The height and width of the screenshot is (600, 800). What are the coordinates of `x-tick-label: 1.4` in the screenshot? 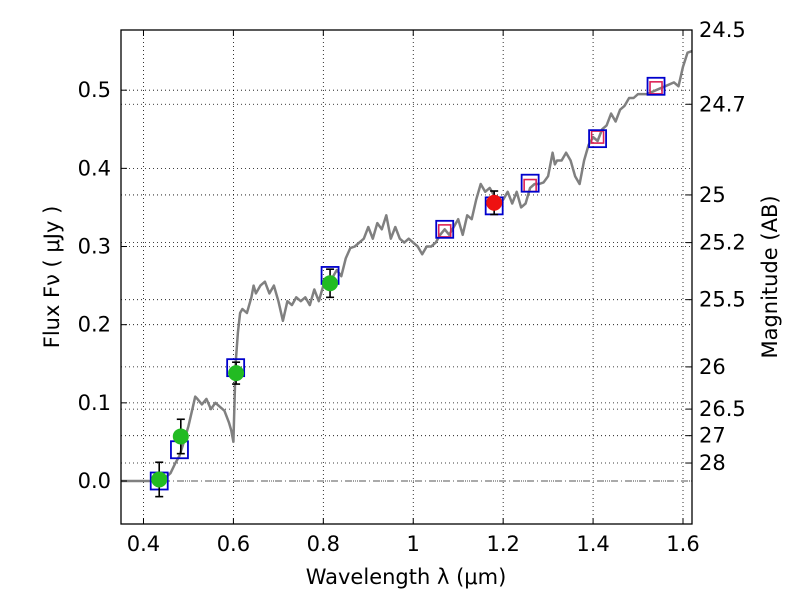 It's located at (592, 544).